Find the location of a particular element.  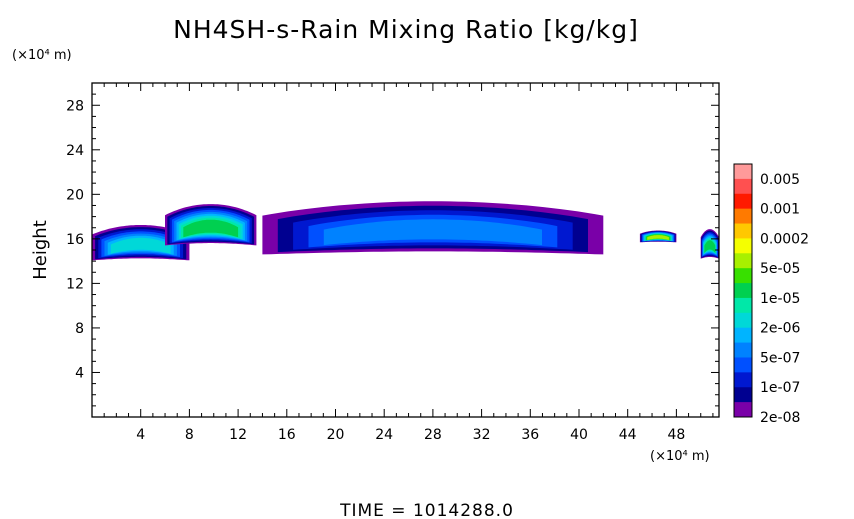

y-tick-label: 12 is located at coordinates (75, 284).